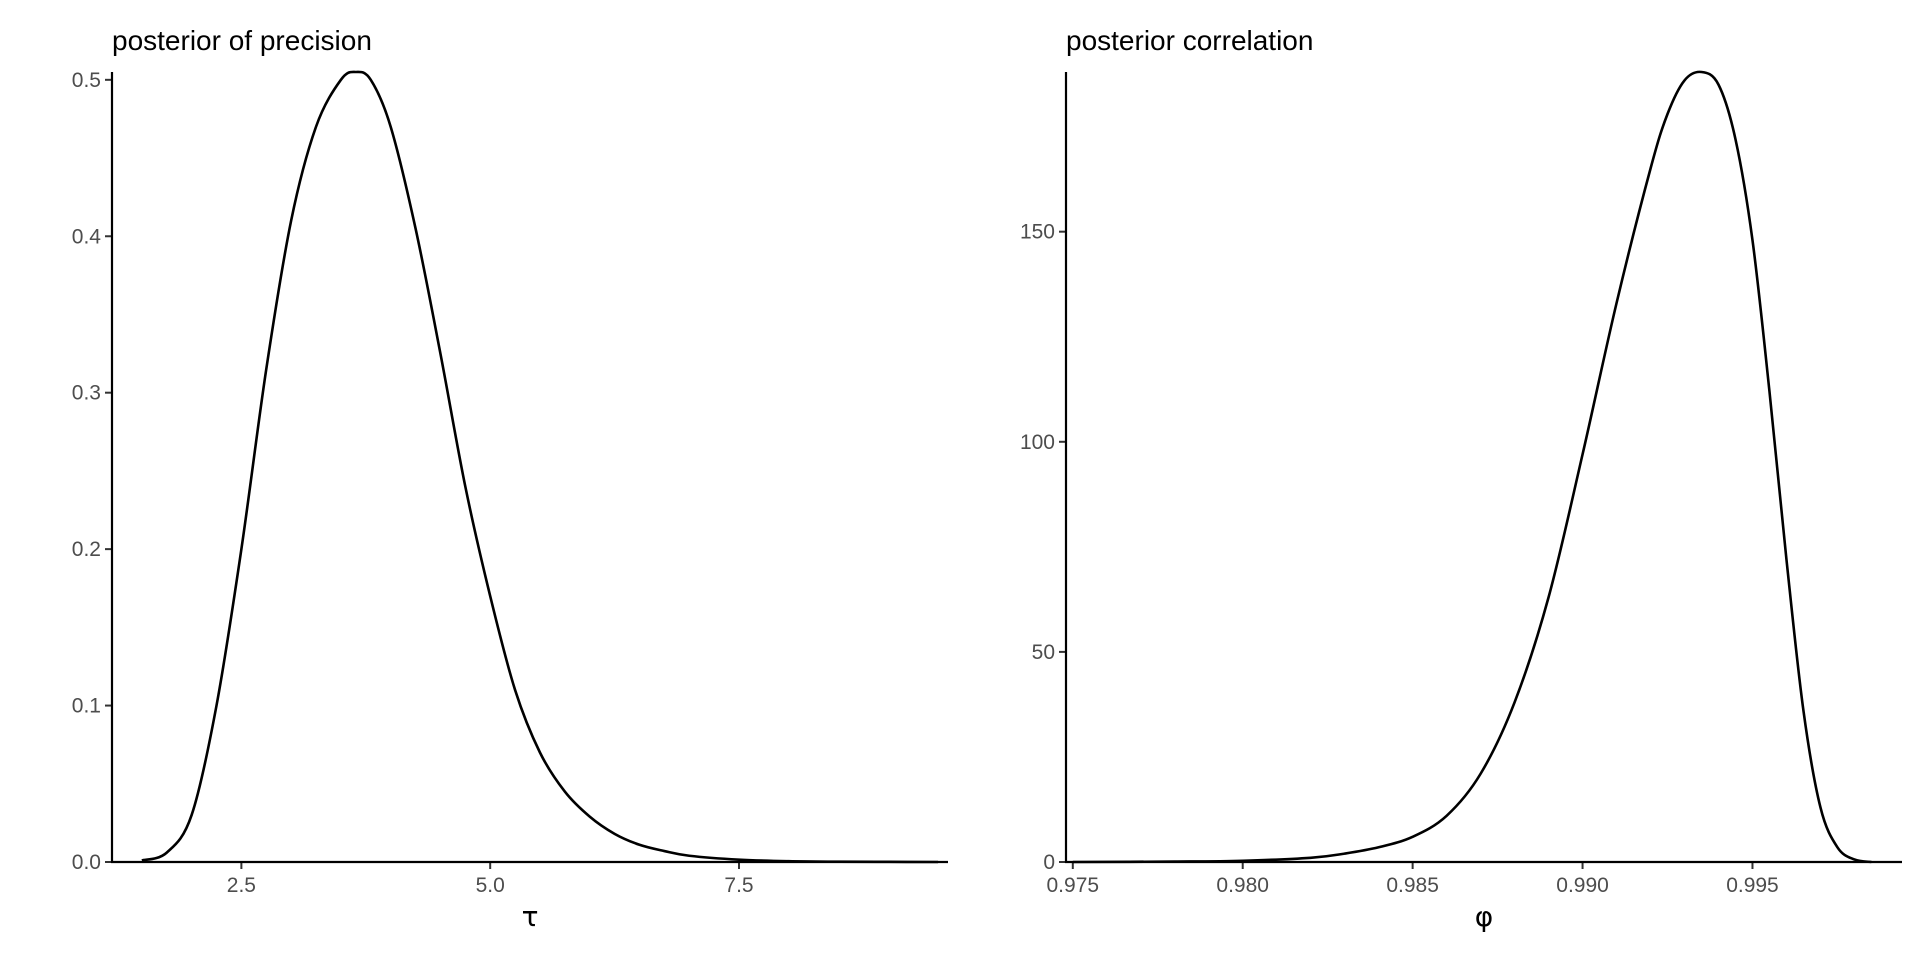 The height and width of the screenshot is (960, 1920). I want to click on y-tick-label: 0.5, so click(86, 80).